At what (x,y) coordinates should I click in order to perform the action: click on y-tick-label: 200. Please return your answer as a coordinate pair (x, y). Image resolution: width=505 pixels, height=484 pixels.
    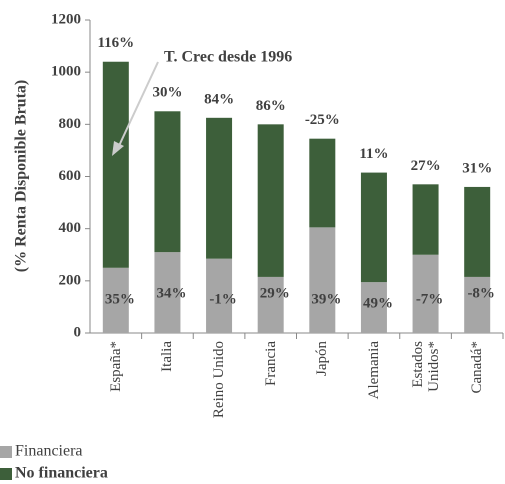
    Looking at the image, I should click on (70, 280).